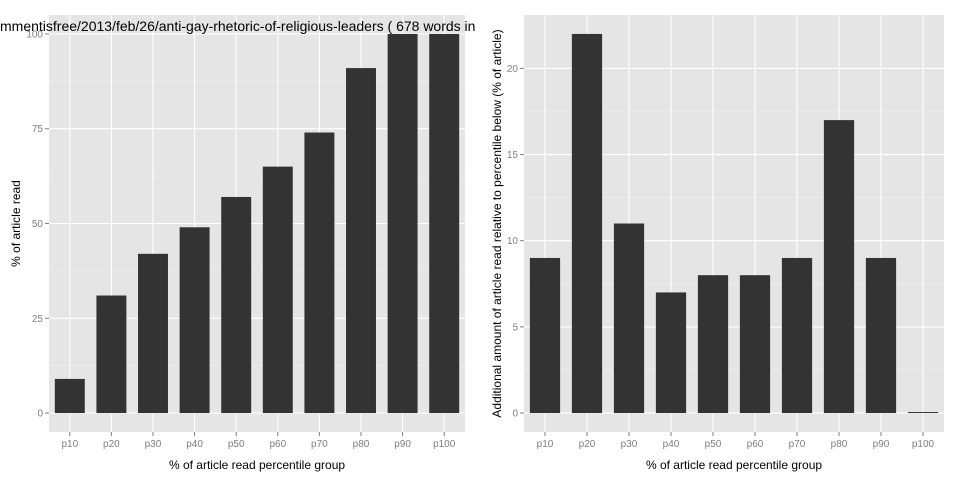 The width and height of the screenshot is (960, 480). Describe the element at coordinates (513, 155) in the screenshot. I see `y-tick-label: 15` at that location.